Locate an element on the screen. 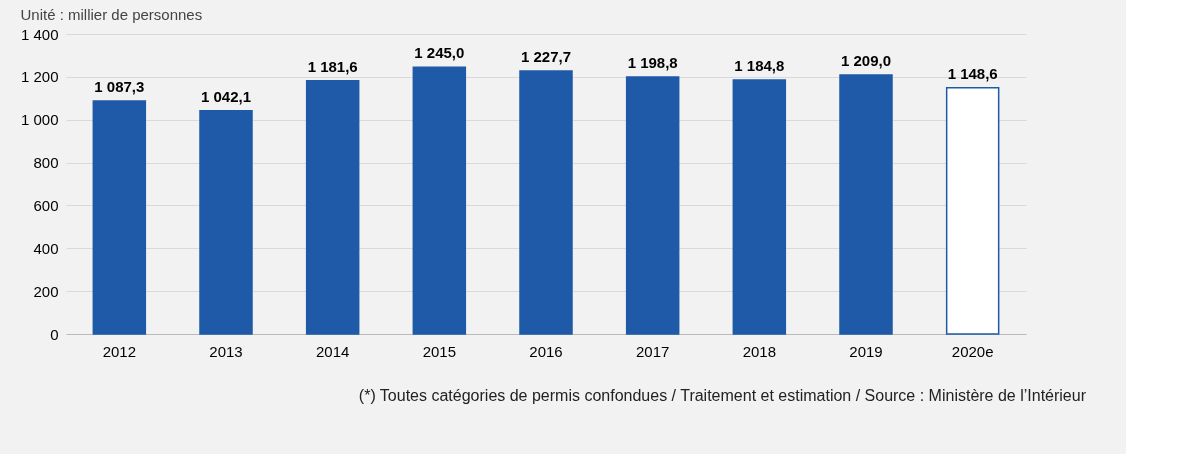 The image size is (1187, 455). x-tick-label: 2019 is located at coordinates (866, 351).